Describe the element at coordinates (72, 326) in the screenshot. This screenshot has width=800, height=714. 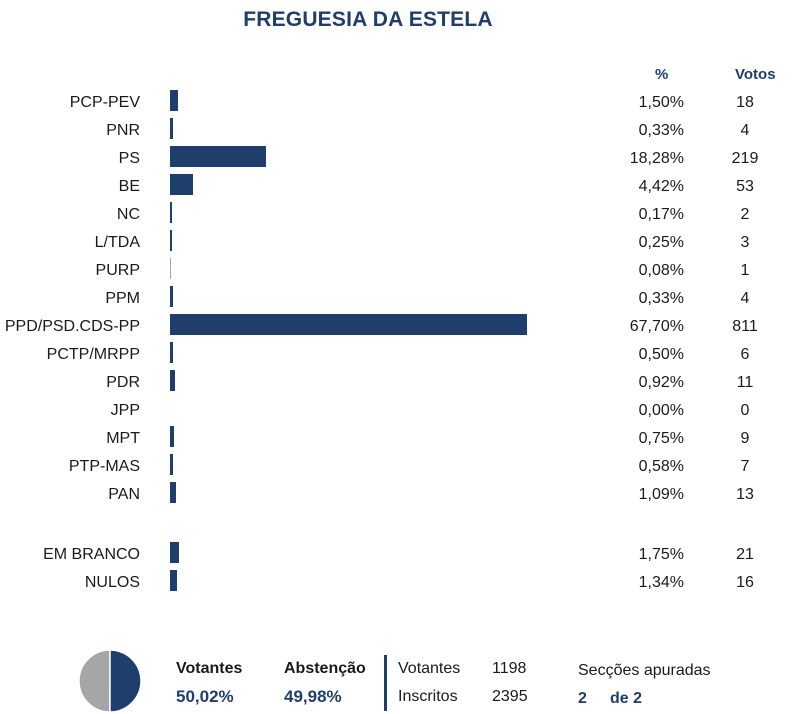
I see `row-label: PPD/PSD.CDS-PP` at that location.